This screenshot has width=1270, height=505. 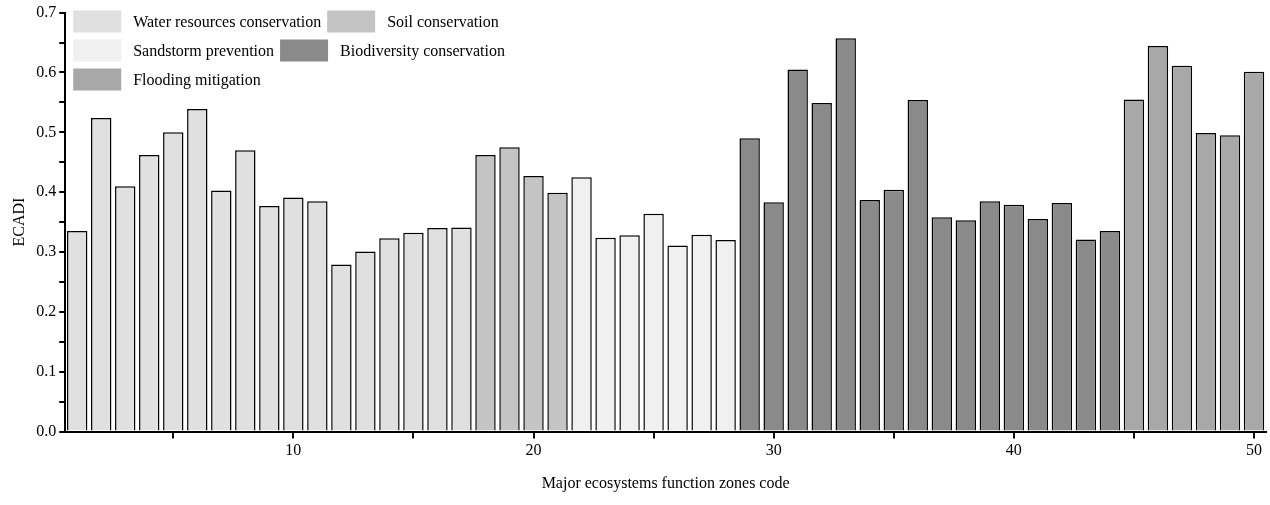 I want to click on y-tick-label: 0.7, so click(x=46, y=11).